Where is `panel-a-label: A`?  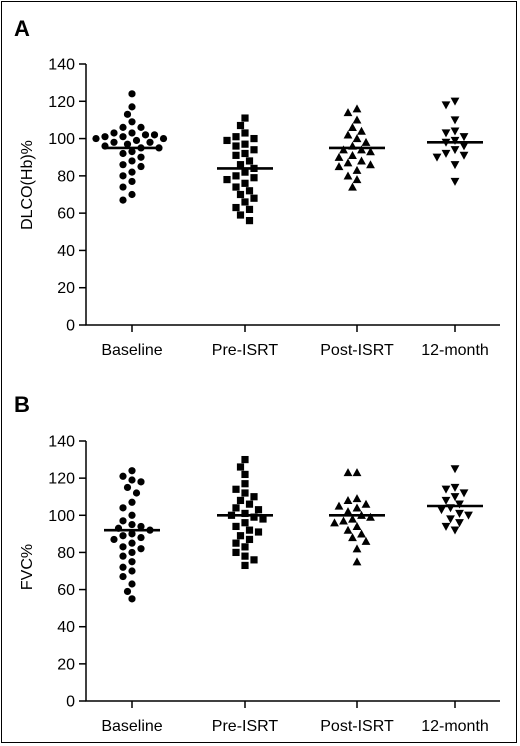 panel-a-label: A is located at coordinates (22, 28).